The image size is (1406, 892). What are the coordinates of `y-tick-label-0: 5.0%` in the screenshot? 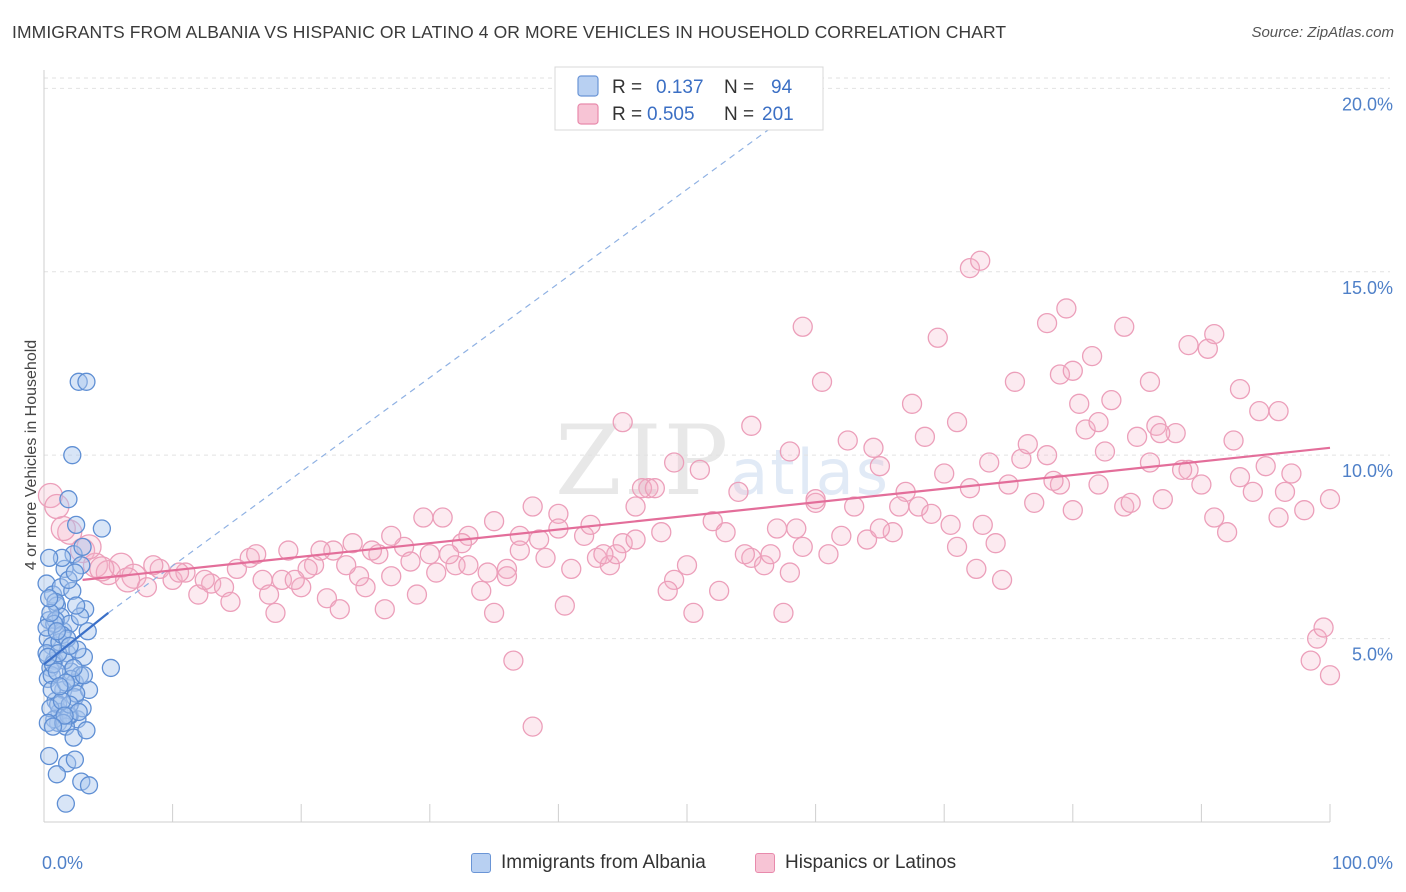 It's located at (1372, 655).